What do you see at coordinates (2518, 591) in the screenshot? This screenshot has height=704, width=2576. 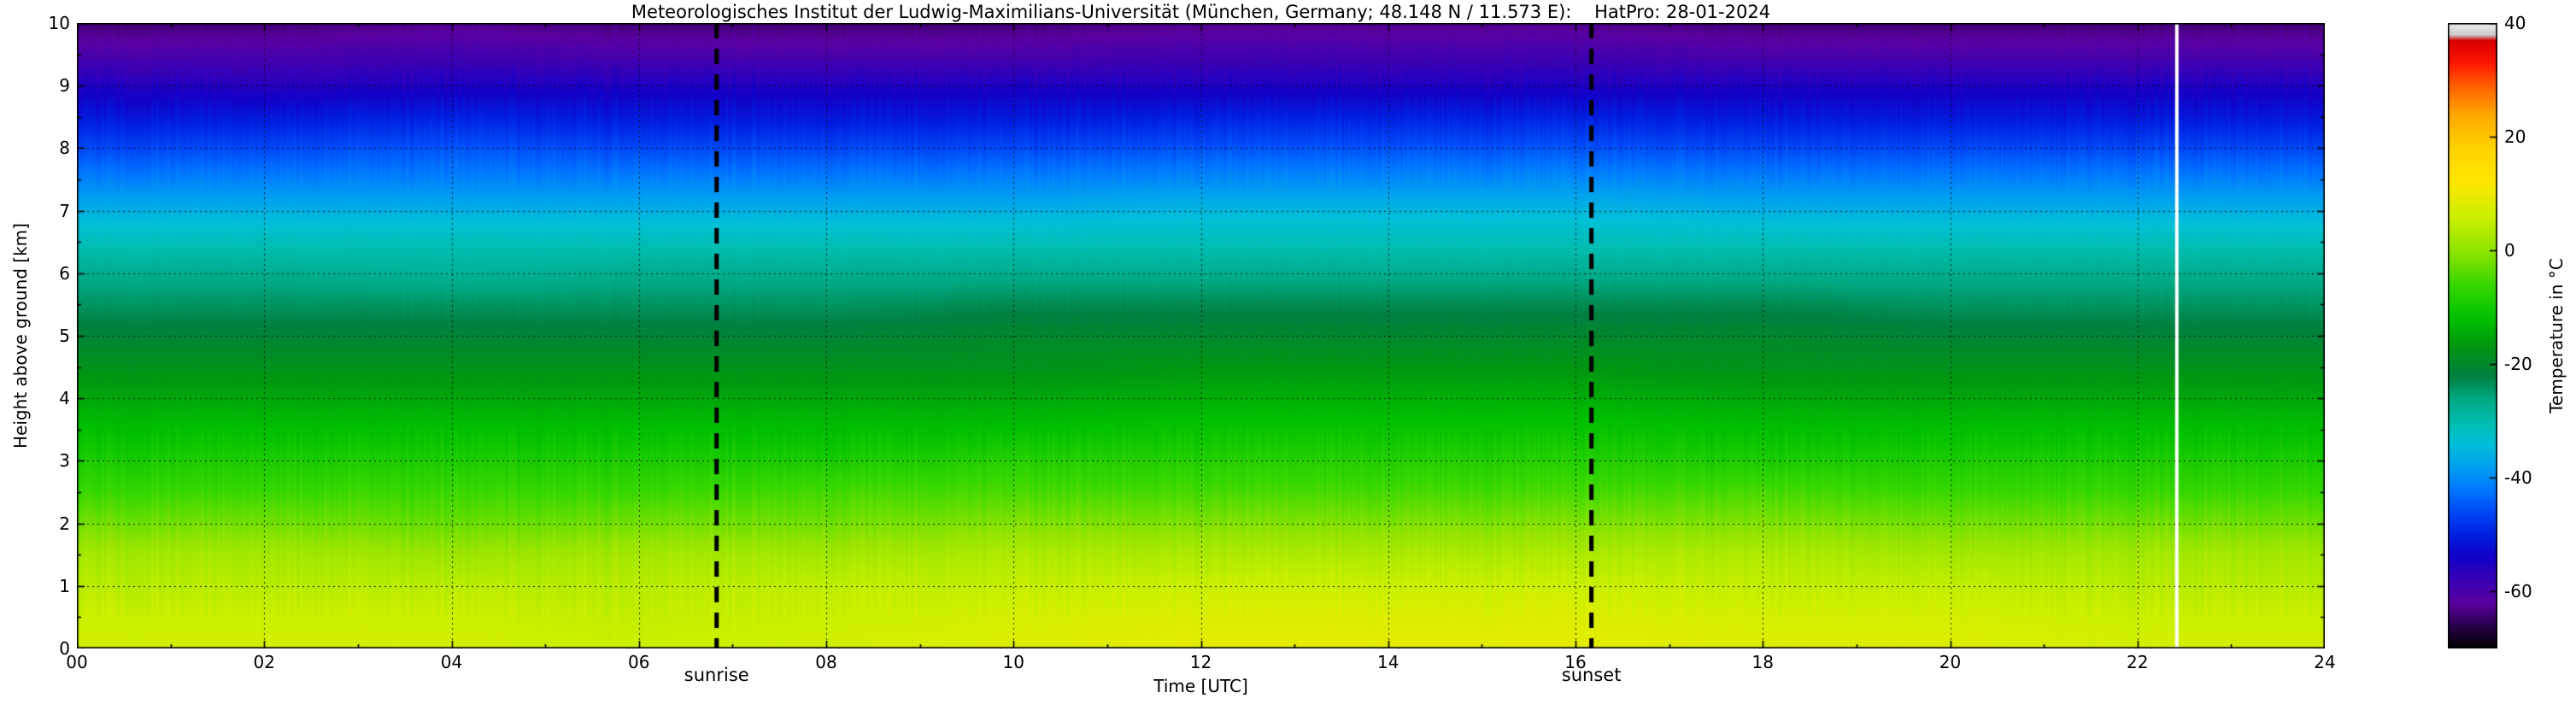 I see `colorbar-tick-label: -60` at bounding box center [2518, 591].